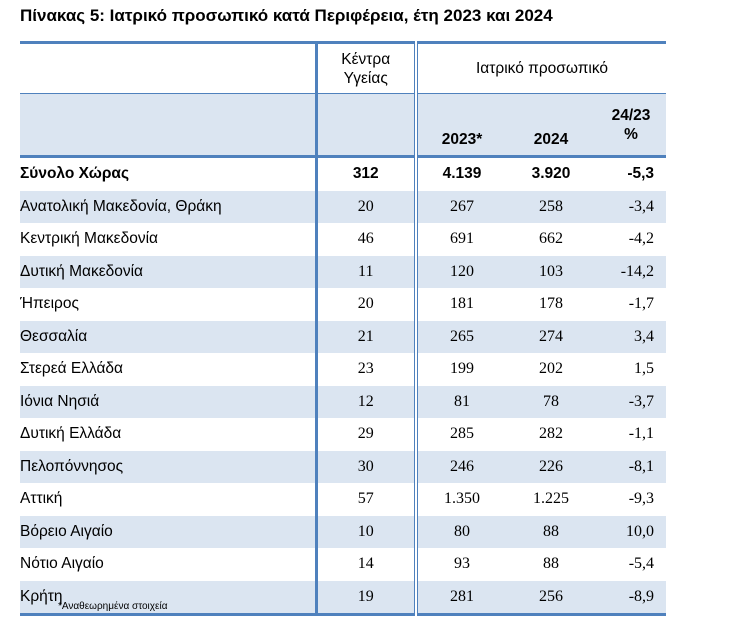  Describe the element at coordinates (72, 369) in the screenshot. I see `cell-region: Στερεά Ελλάδα` at that location.